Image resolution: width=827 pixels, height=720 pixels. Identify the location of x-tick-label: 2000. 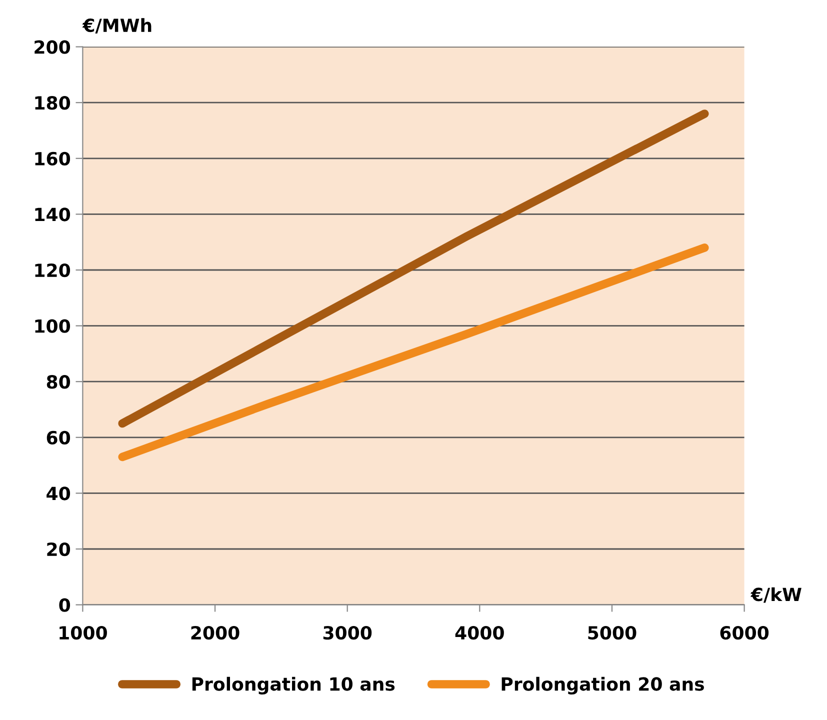
(215, 633).